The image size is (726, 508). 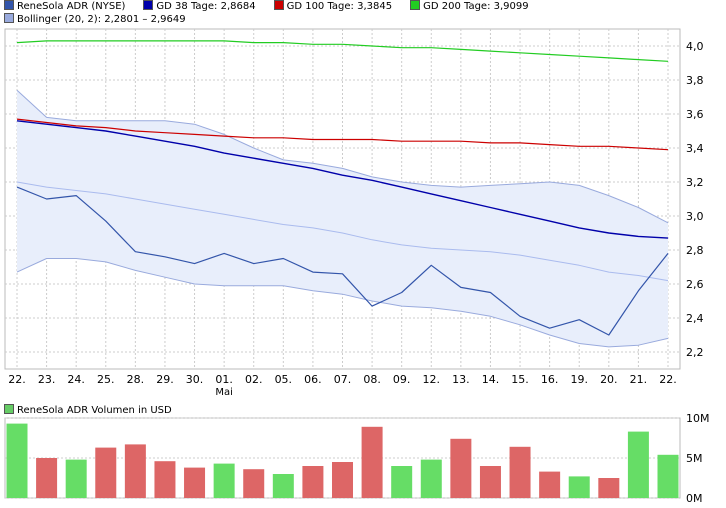 What do you see at coordinates (372, 379) in the screenshot?
I see `x-tick-label: 08.` at bounding box center [372, 379].